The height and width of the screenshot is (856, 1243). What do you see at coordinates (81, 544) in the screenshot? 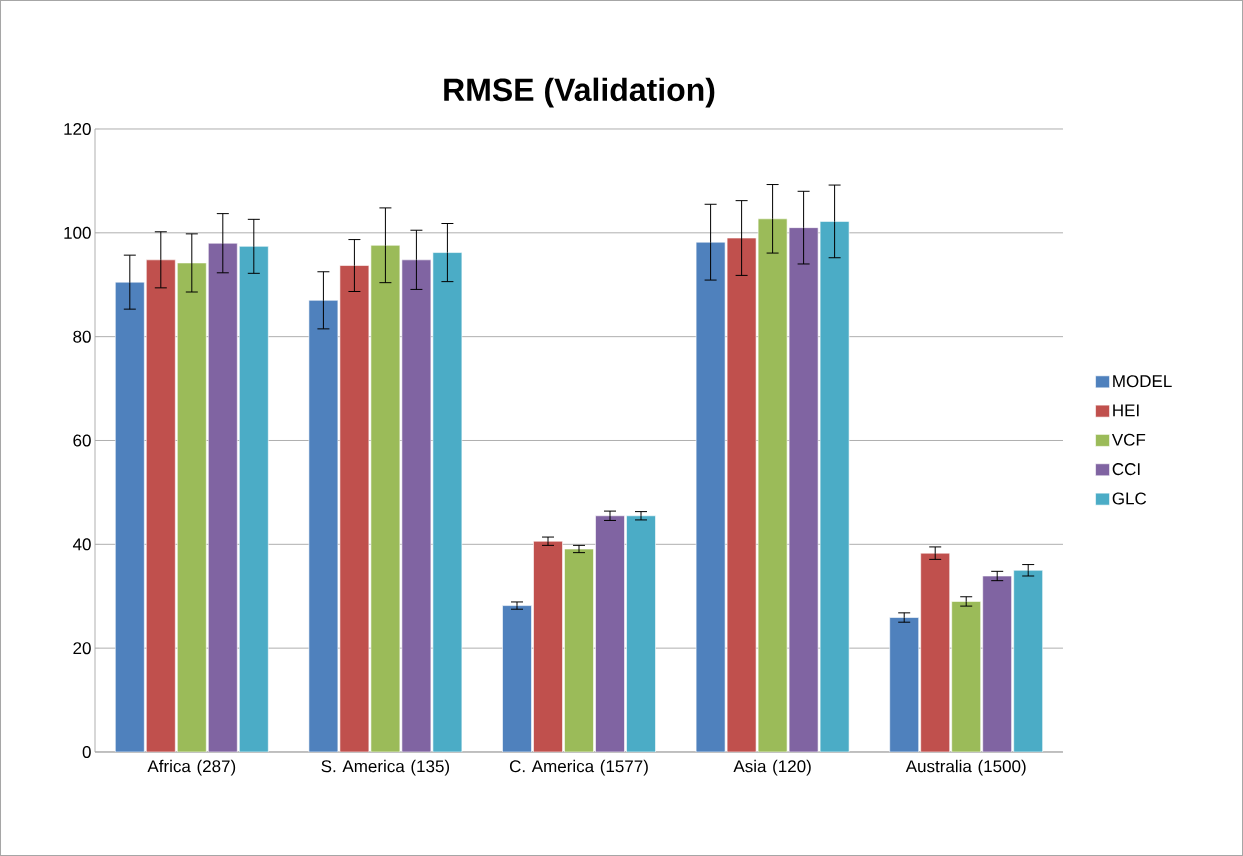
I see `y-tick-label: 40` at bounding box center [81, 544].